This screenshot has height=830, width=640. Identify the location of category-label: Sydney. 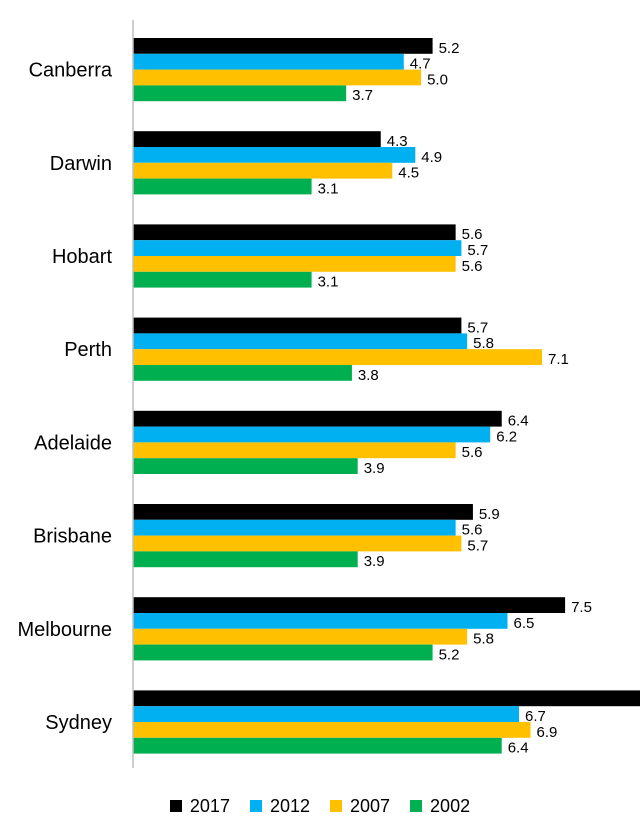
(78, 723).